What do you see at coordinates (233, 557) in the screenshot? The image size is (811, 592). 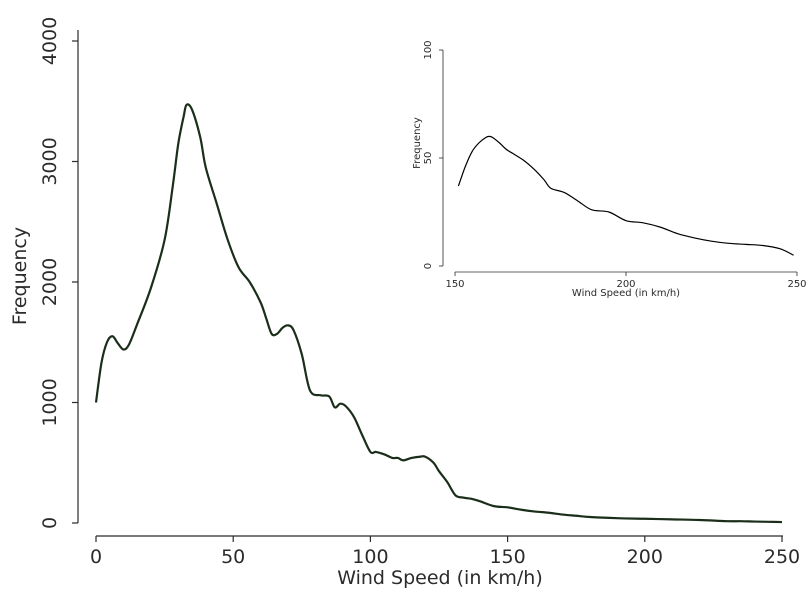 I see `main-x-tick-label: 50` at bounding box center [233, 557].